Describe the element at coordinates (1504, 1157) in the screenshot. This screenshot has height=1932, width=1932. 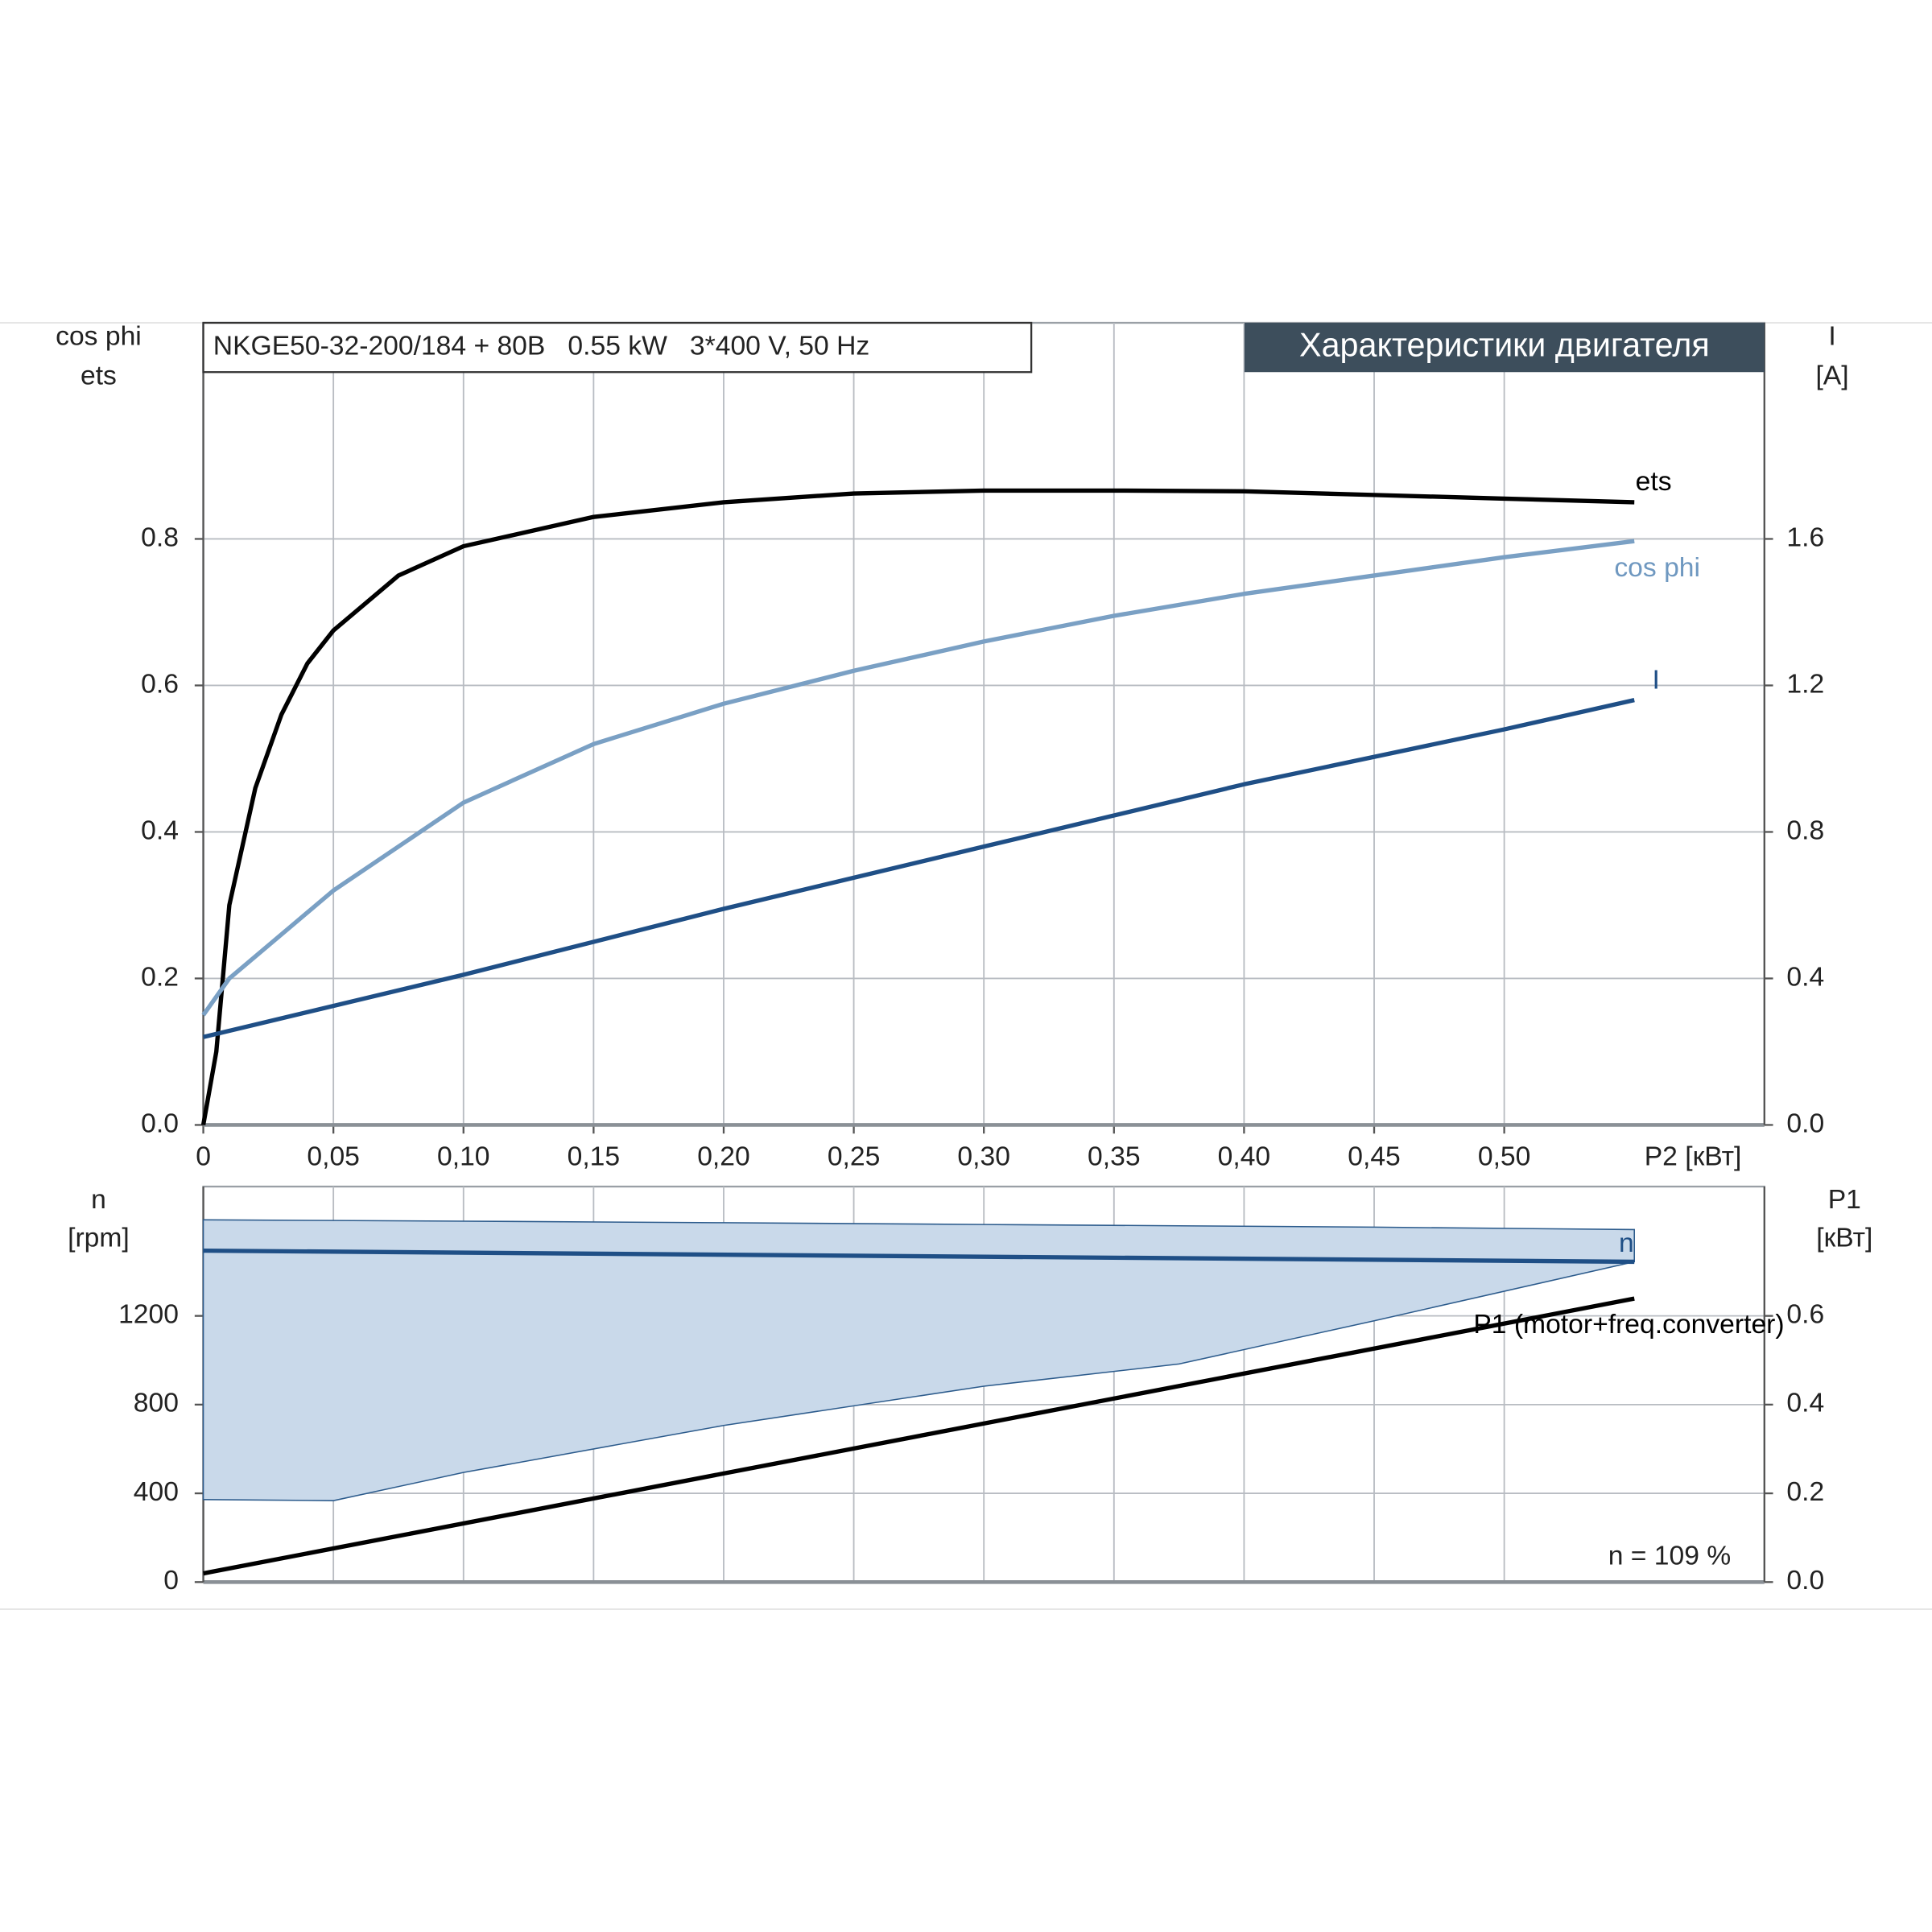
I see `x-tick-label: 0,50` at that location.